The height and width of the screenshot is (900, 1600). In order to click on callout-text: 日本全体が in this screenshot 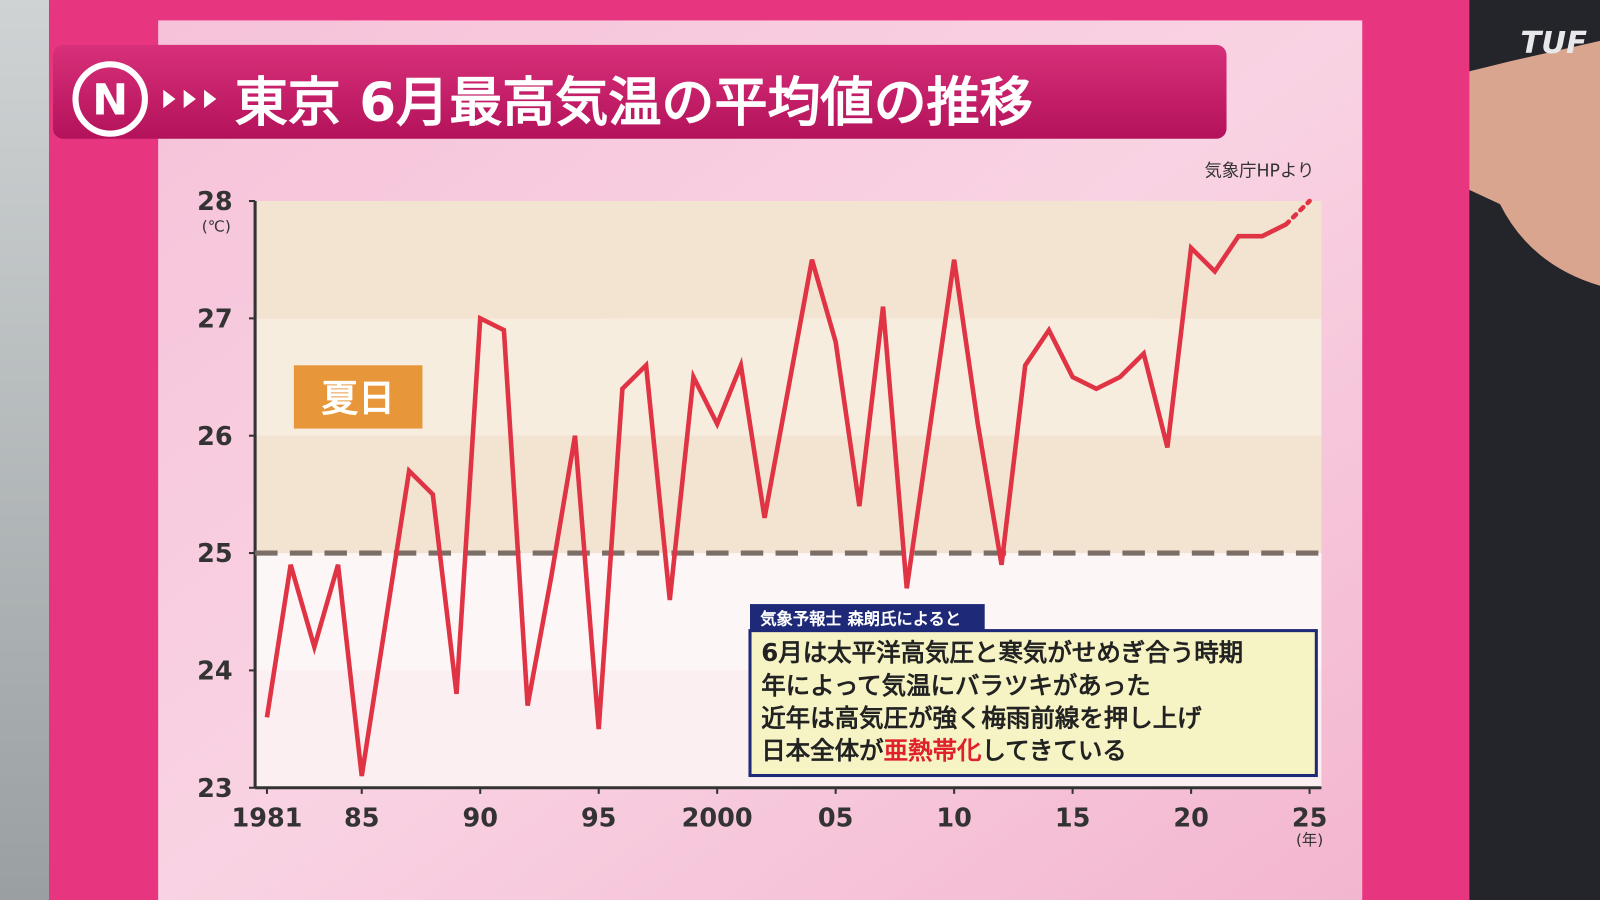, I will do `click(822, 750)`.